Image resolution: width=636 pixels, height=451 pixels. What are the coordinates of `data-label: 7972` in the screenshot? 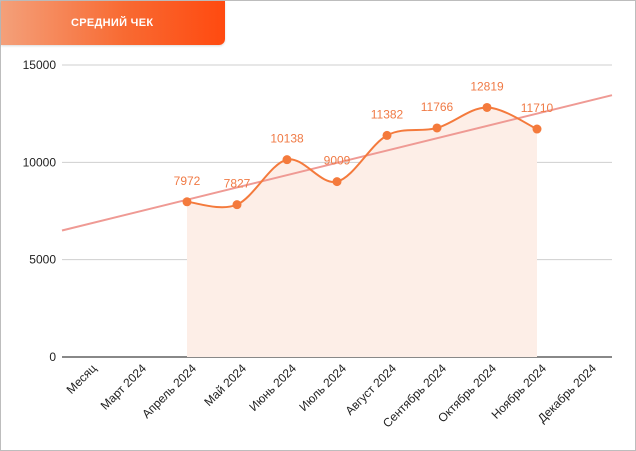 It's located at (187, 181).